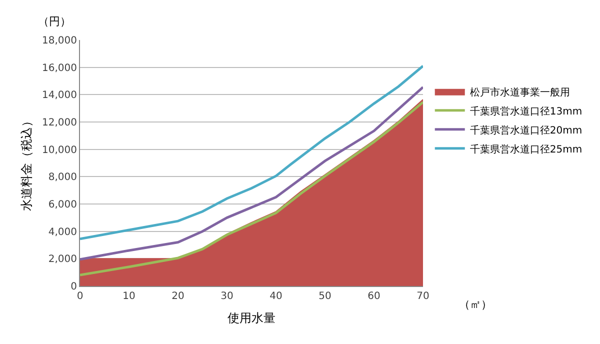  Describe the element at coordinates (252, 317) in the screenshot. I see `x-axis-title: 使用水量` at that location.